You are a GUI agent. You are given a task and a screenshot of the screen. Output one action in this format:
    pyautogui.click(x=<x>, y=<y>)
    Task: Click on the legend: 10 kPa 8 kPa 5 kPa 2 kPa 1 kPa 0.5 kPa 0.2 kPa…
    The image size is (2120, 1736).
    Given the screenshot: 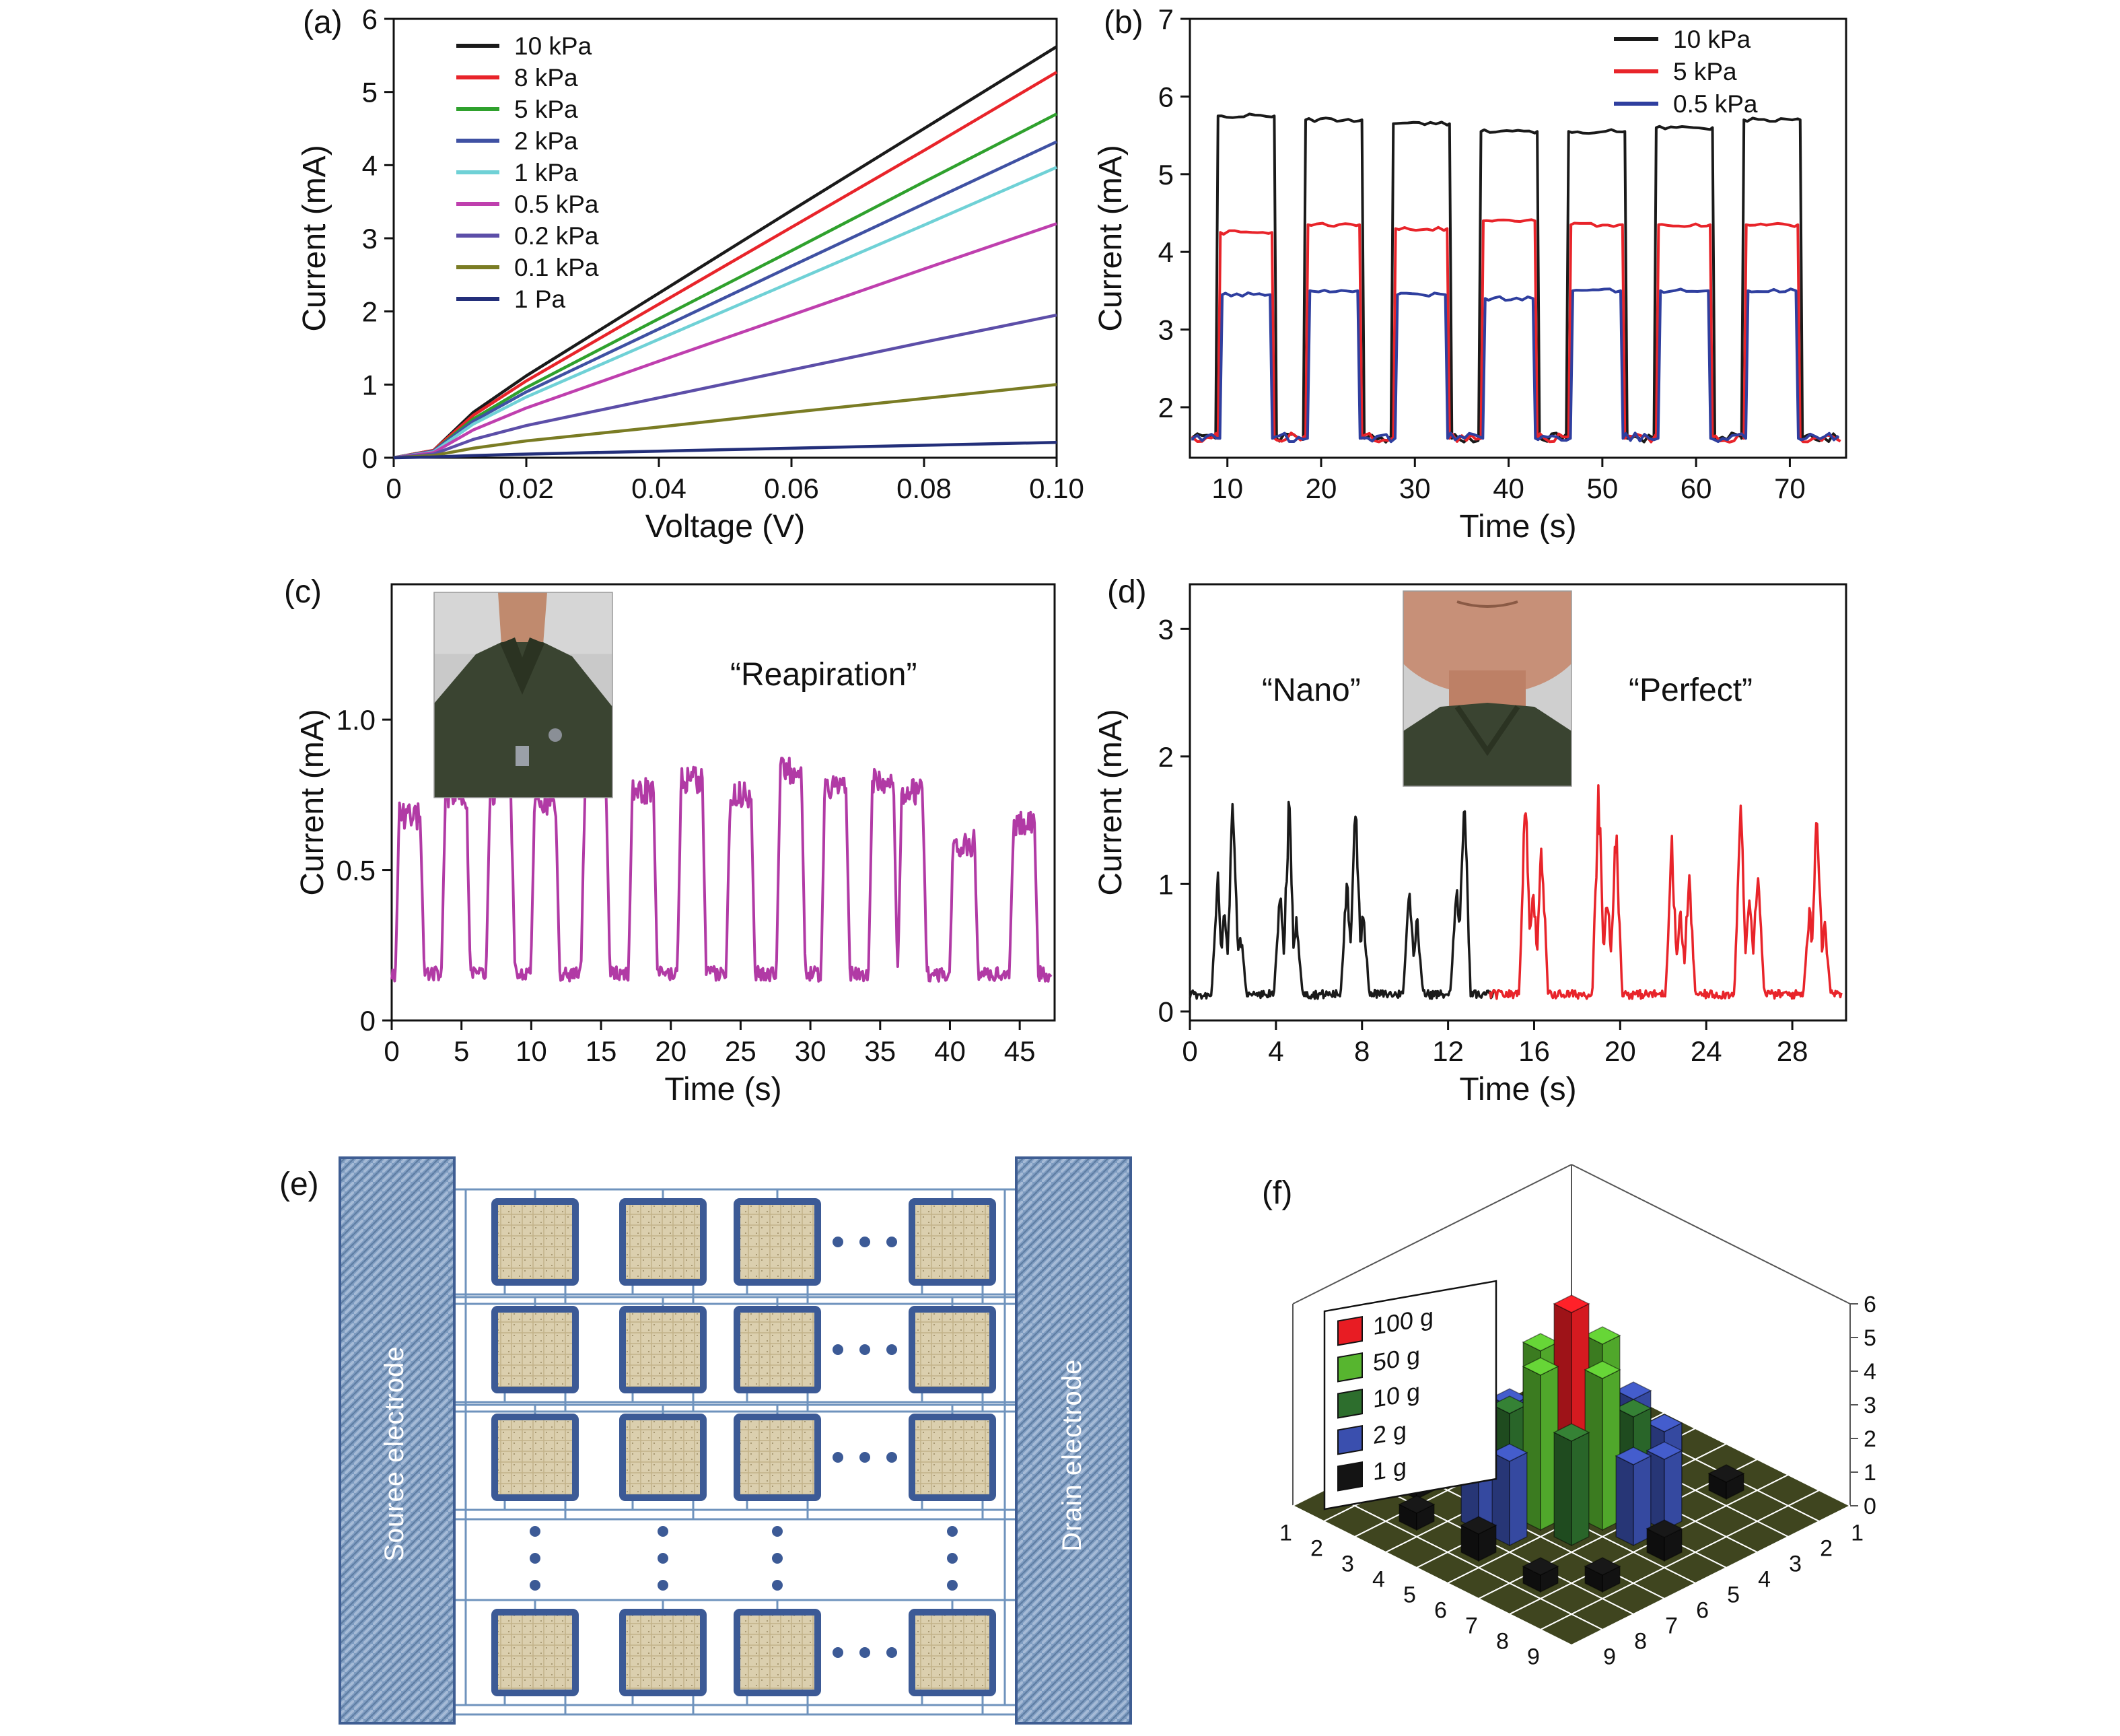 What is the action you would take?
    pyautogui.click(x=527, y=172)
    